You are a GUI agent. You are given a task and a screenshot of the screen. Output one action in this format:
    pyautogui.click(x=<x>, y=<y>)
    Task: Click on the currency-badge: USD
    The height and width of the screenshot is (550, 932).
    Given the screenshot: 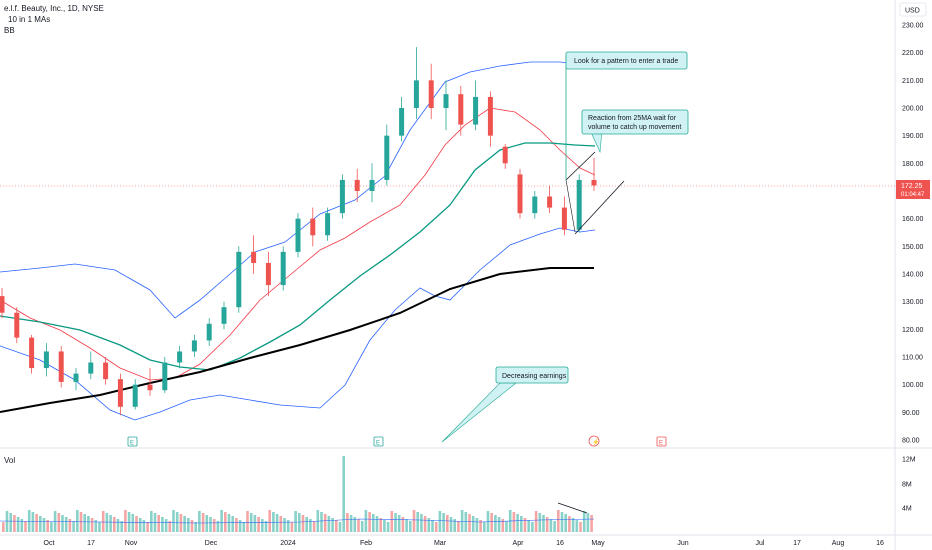 What is the action you would take?
    pyautogui.click(x=913, y=9)
    